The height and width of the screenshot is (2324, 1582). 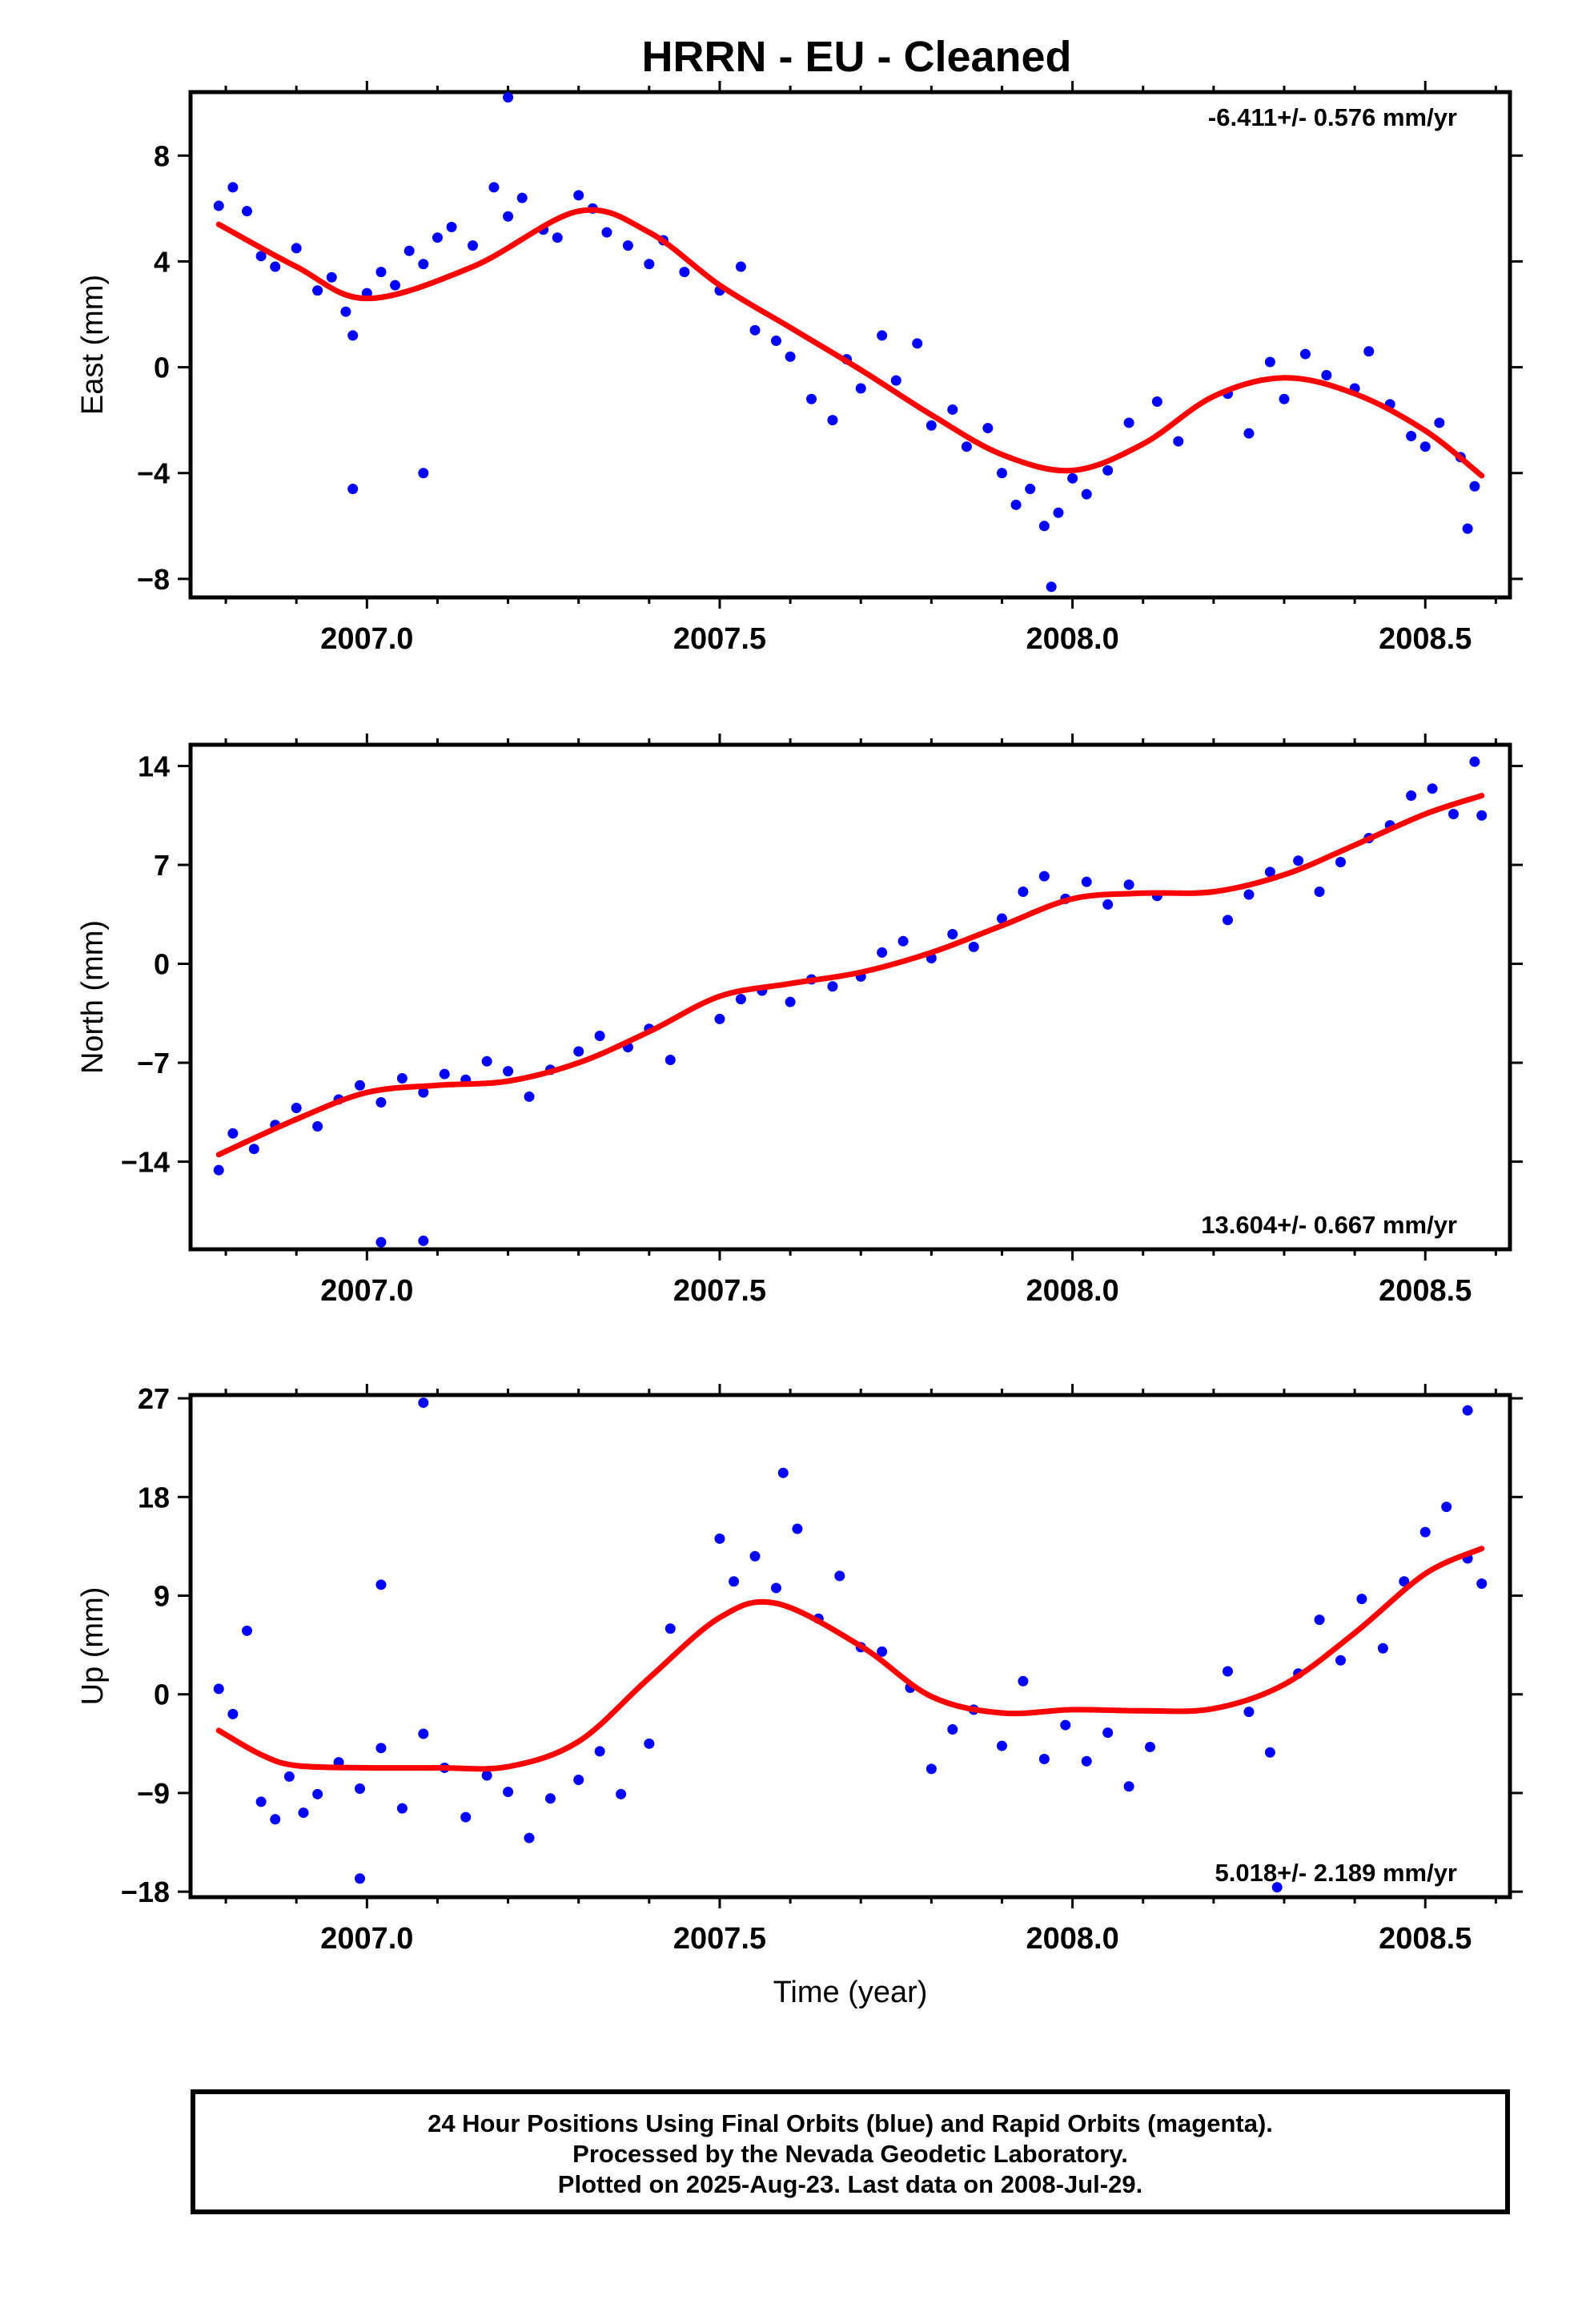 What do you see at coordinates (850, 1992) in the screenshot?
I see `x-axis-label: Time (year)` at bounding box center [850, 1992].